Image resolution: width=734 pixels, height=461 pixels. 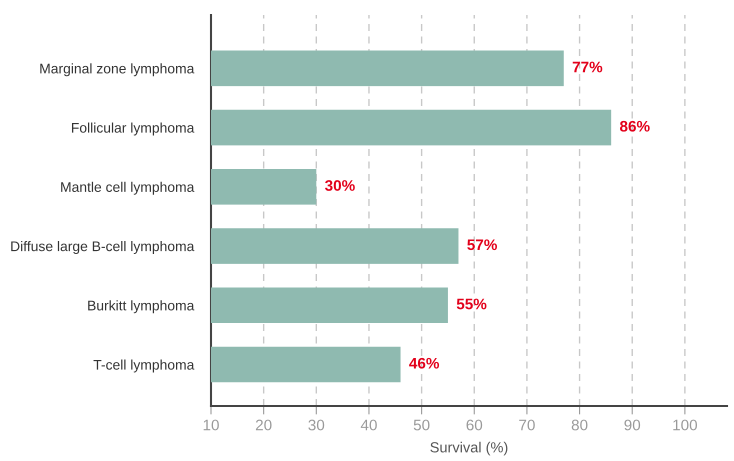 I want to click on data-label: 77%, so click(x=587, y=67).